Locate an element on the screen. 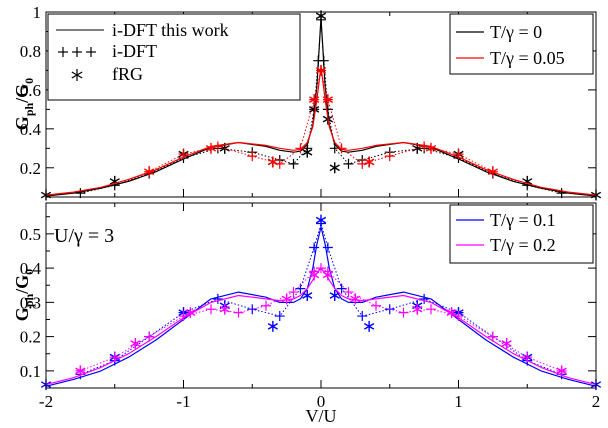  bottom-xtick-label: 0 is located at coordinates (321, 401).